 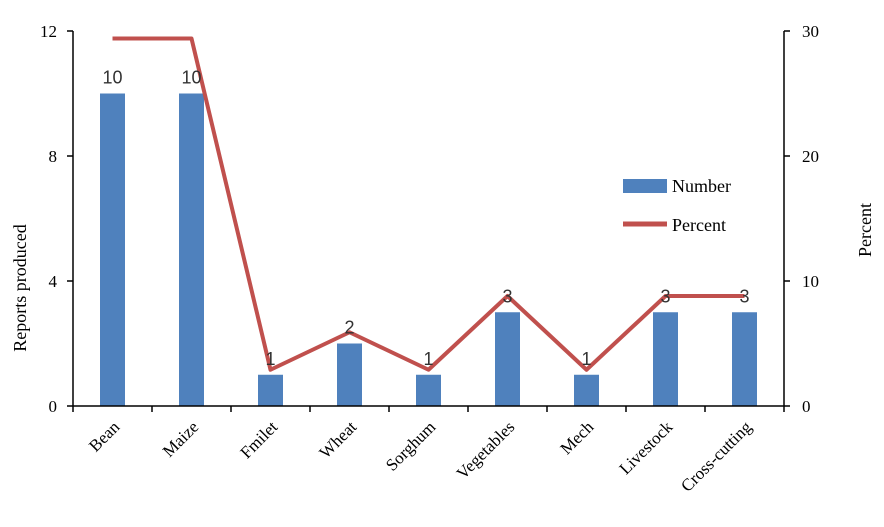 What do you see at coordinates (677, 205) in the screenshot?
I see `legend: Number Percent` at bounding box center [677, 205].